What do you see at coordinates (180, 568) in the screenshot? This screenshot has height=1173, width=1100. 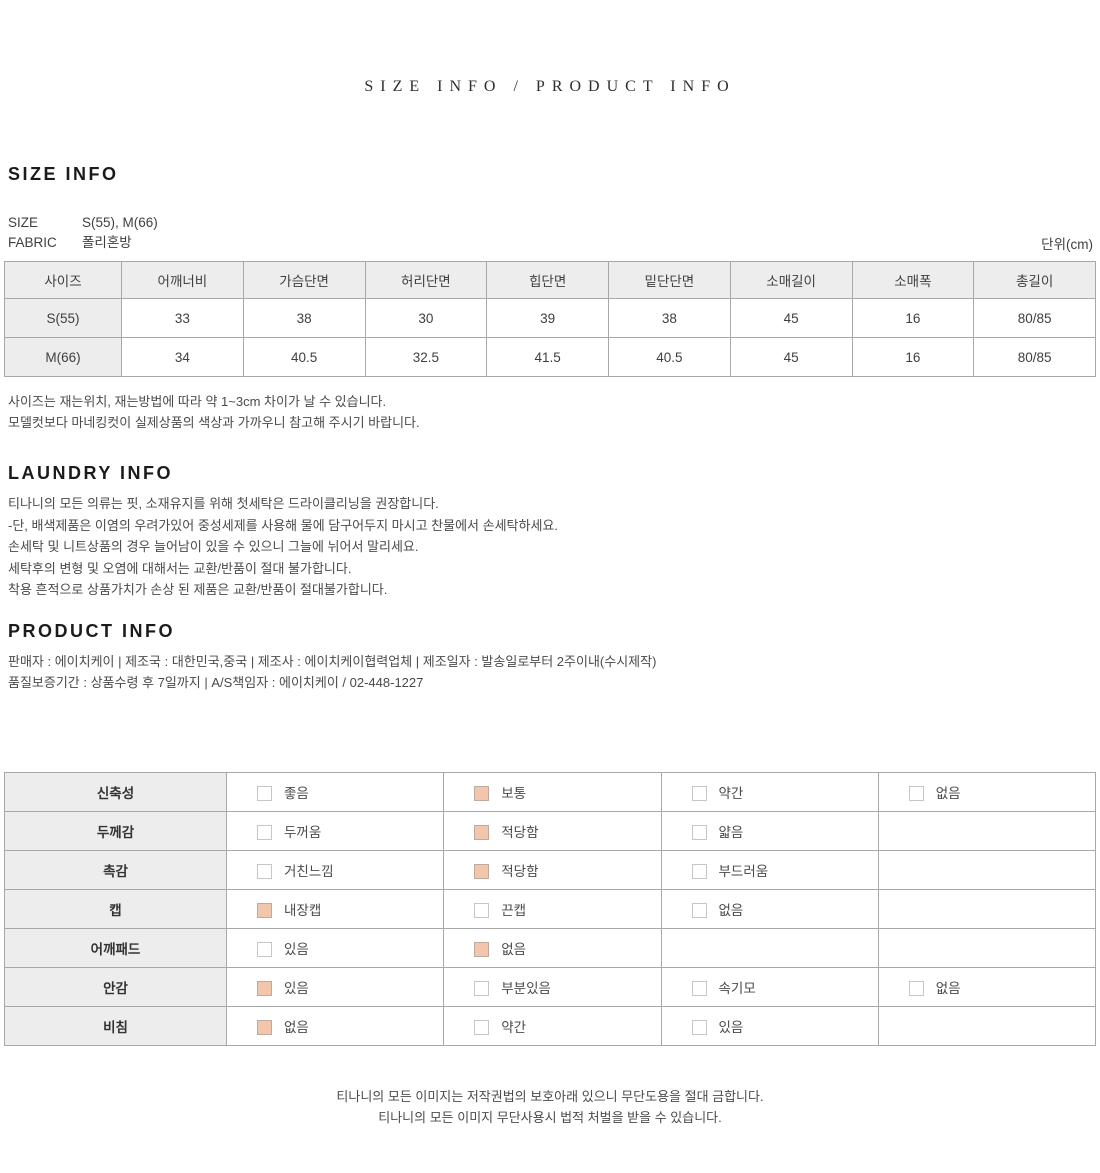 I see `text-line: 세탁후의 변형 및 오염에 대해서는 교환/반품이 절대 불가합니다.` at bounding box center [180, 568].